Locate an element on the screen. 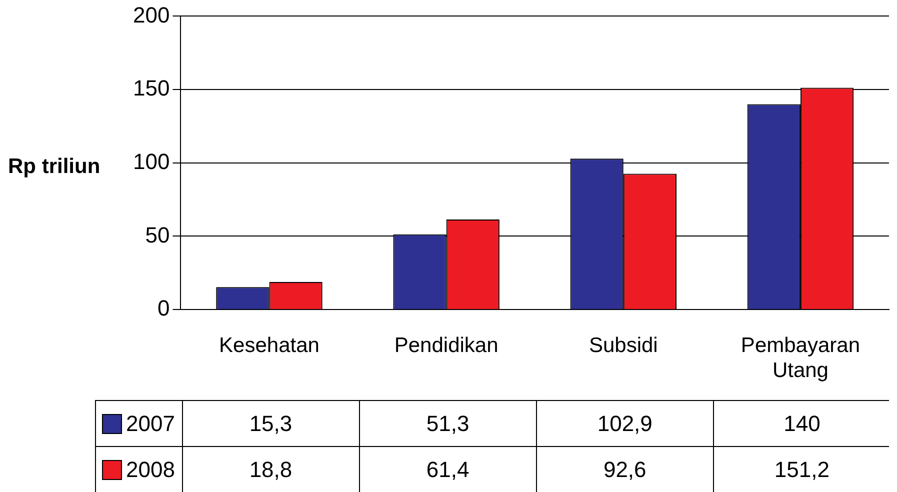 Image resolution: width=897 pixels, height=492 pixels. data-label: 15,3 is located at coordinates (270, 424).